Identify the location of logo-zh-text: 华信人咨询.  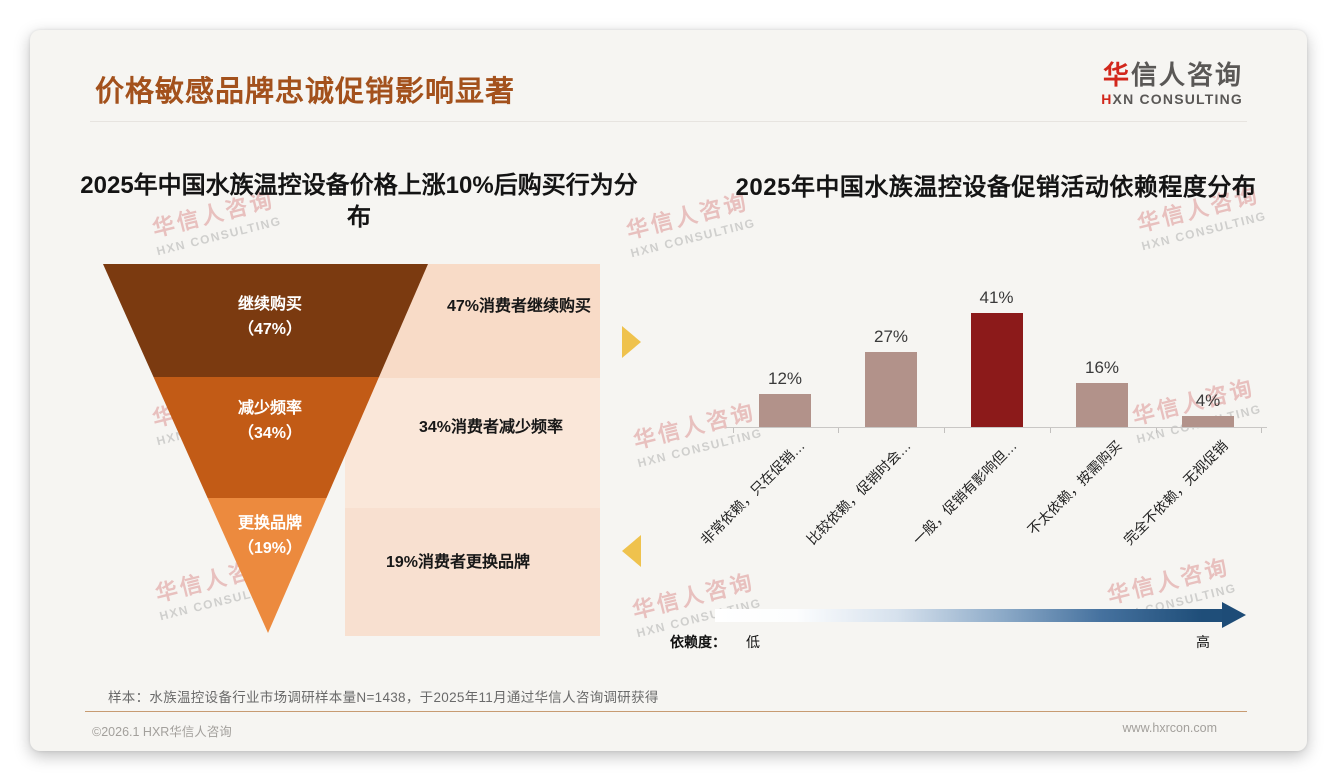
(1172, 75).